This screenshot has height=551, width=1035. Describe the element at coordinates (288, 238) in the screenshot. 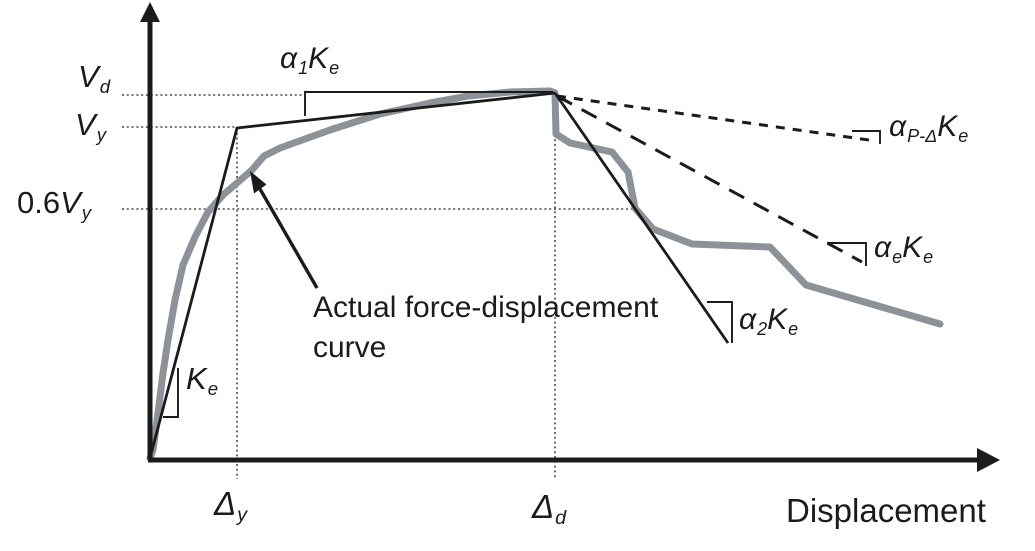

I see `annotation-arrow-line` at that location.